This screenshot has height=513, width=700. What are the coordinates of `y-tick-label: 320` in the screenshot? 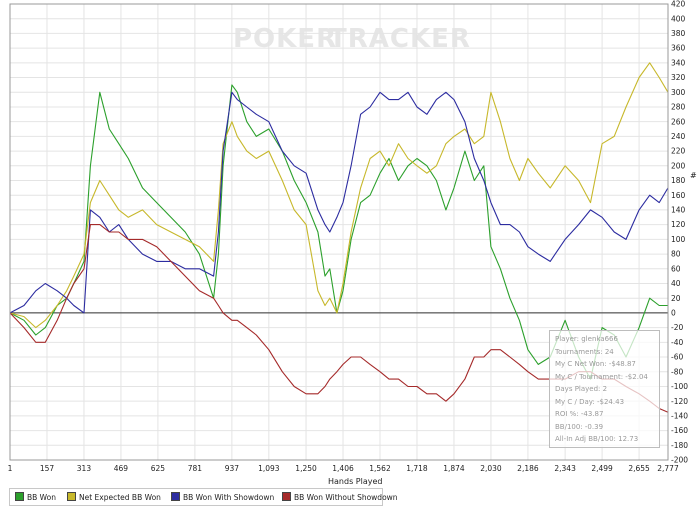 It's located at (678, 77).